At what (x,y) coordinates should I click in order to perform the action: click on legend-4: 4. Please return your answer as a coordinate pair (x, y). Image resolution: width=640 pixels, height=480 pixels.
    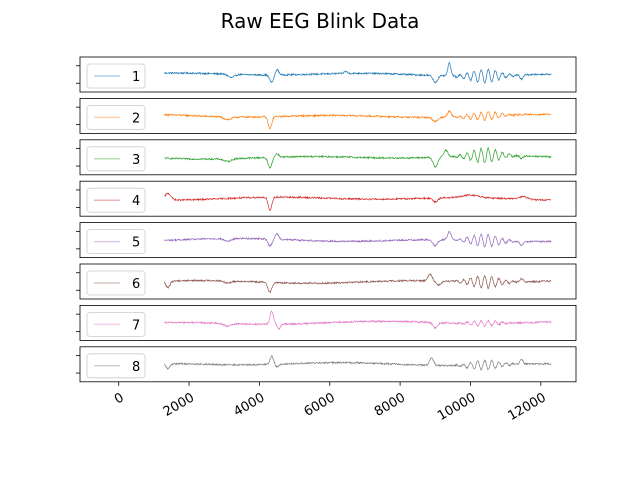
    Looking at the image, I should click on (116, 200).